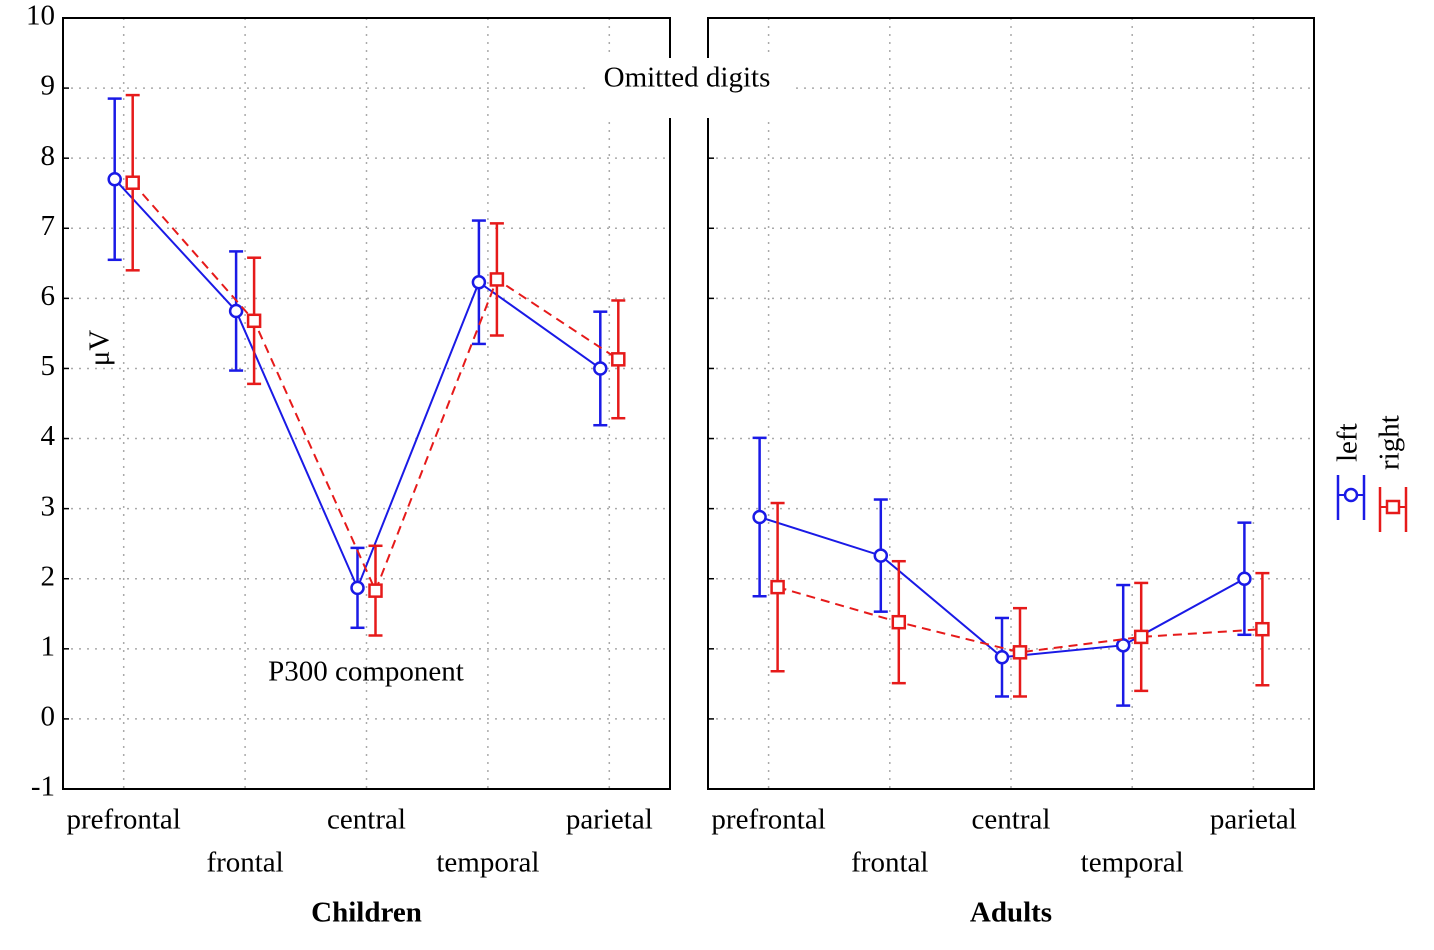 The image size is (1434, 950). Describe the element at coordinates (40, 16) in the screenshot. I see `y-tick-label: 10` at that location.